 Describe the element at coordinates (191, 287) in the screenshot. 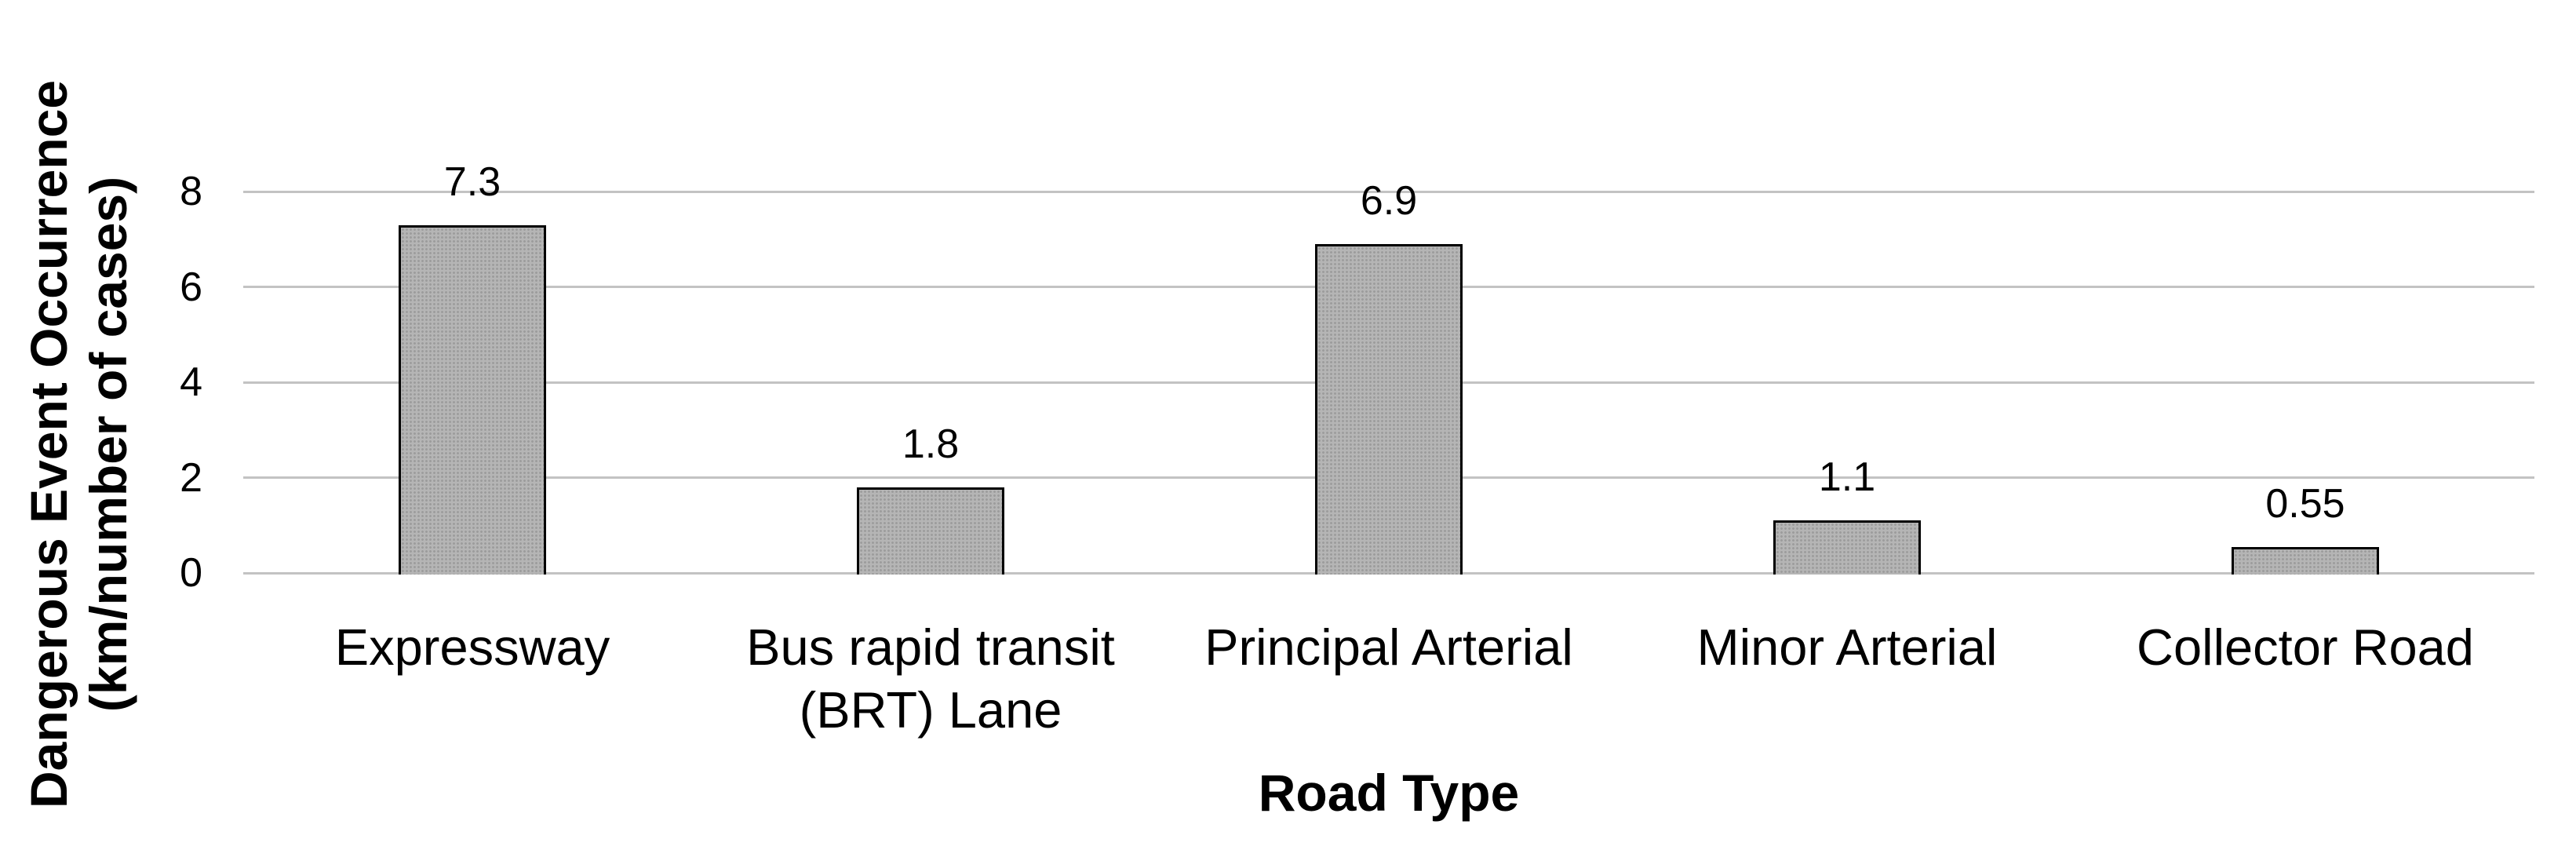

I see `y-tick-label-6: 6` at that location.